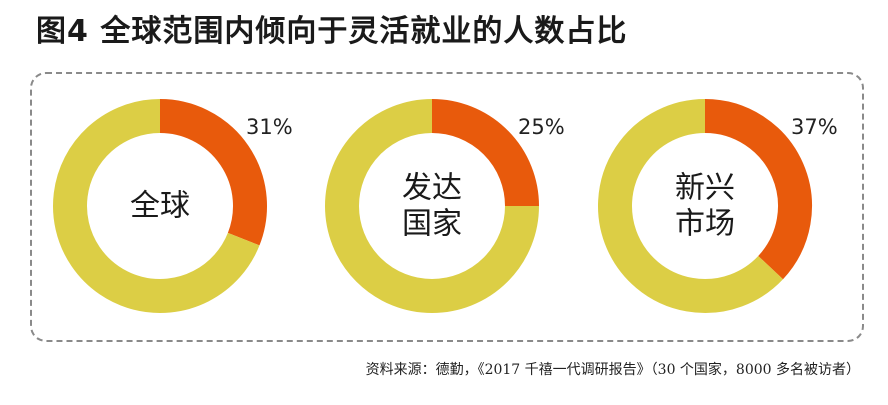  I want to click on donut-3-center-label: 市场, so click(705, 224).